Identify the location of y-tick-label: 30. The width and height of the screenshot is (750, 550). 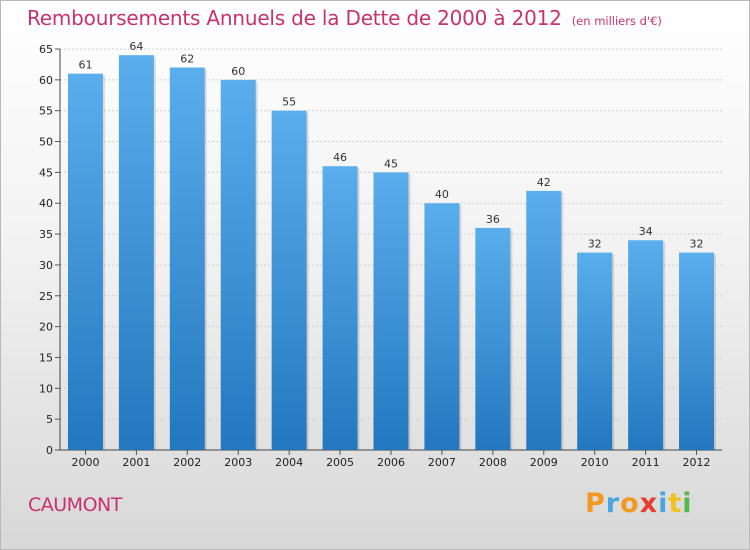
(46, 265).